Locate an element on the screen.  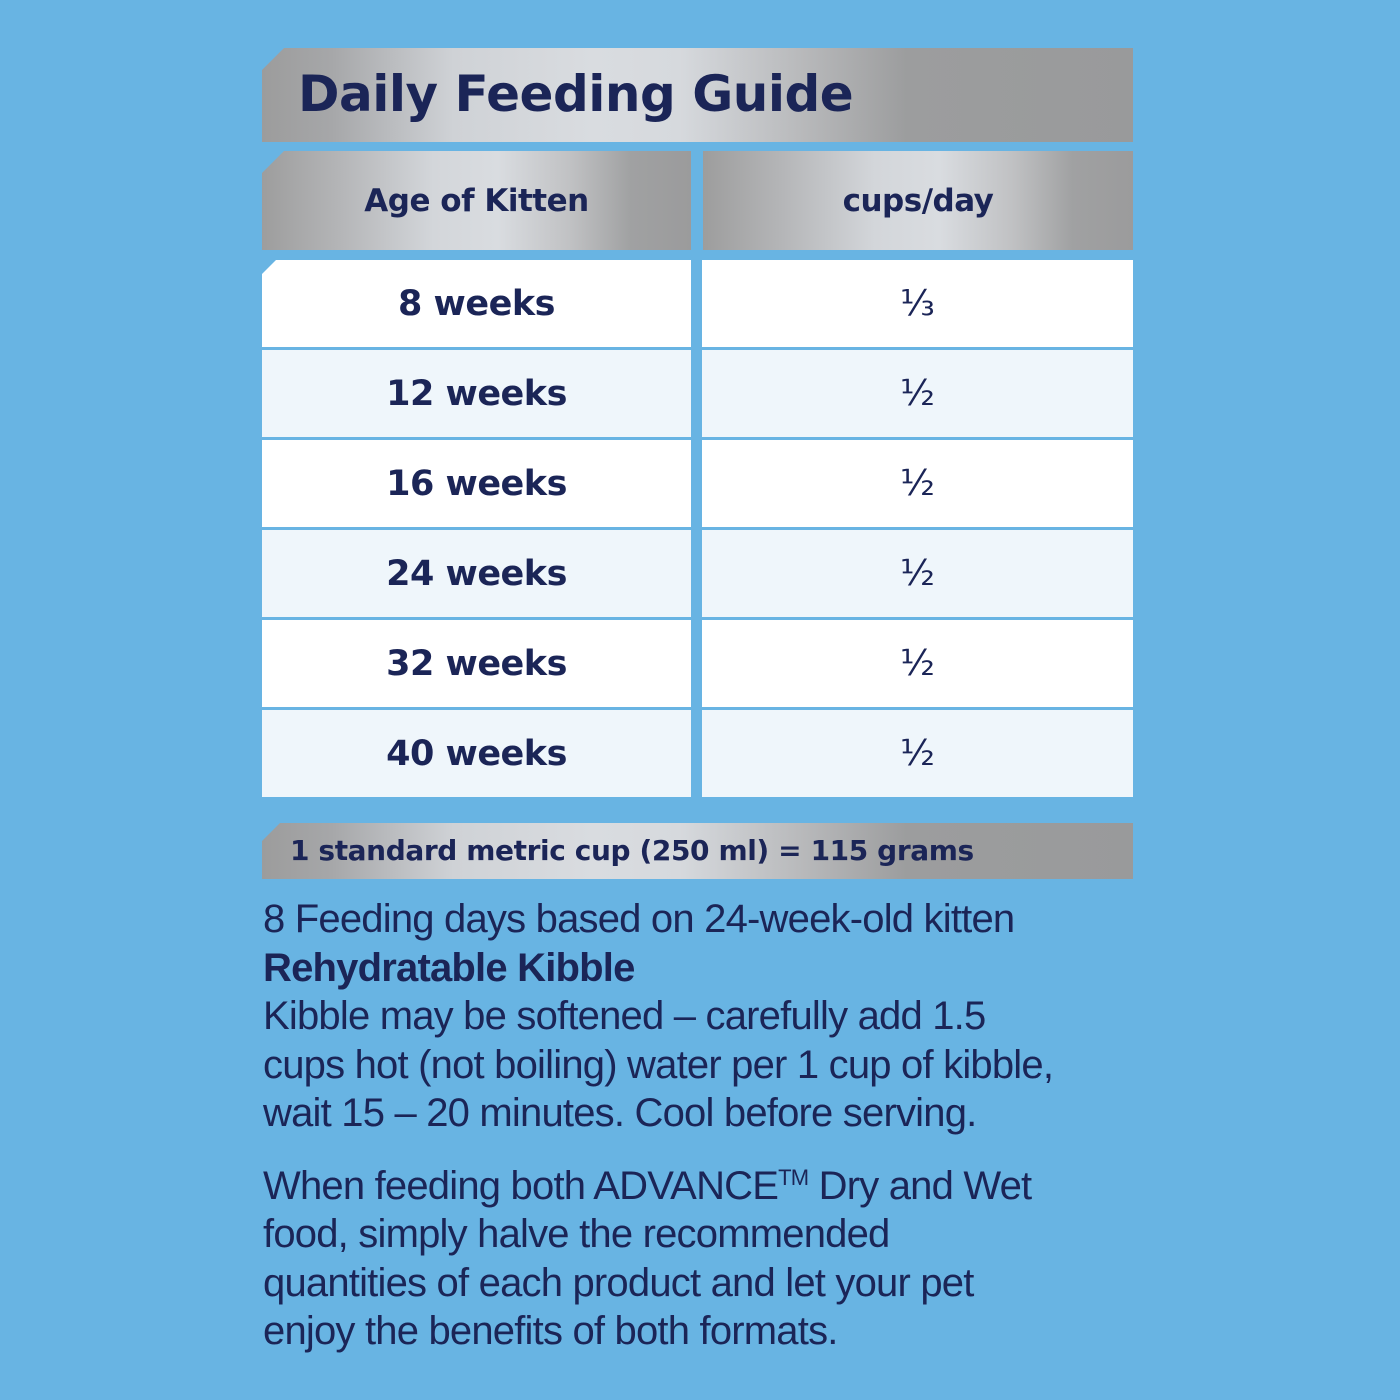
header-cell-age: Age of Kitten is located at coordinates (476, 200).